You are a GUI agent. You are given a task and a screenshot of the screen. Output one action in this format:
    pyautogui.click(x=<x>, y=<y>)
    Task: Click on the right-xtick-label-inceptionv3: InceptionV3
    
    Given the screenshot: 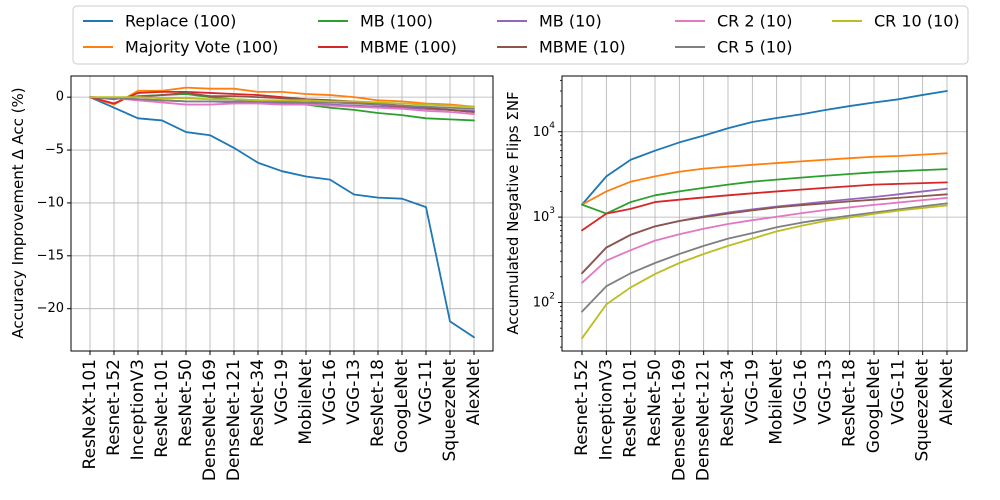 What is the action you would take?
    pyautogui.click(x=606, y=409)
    